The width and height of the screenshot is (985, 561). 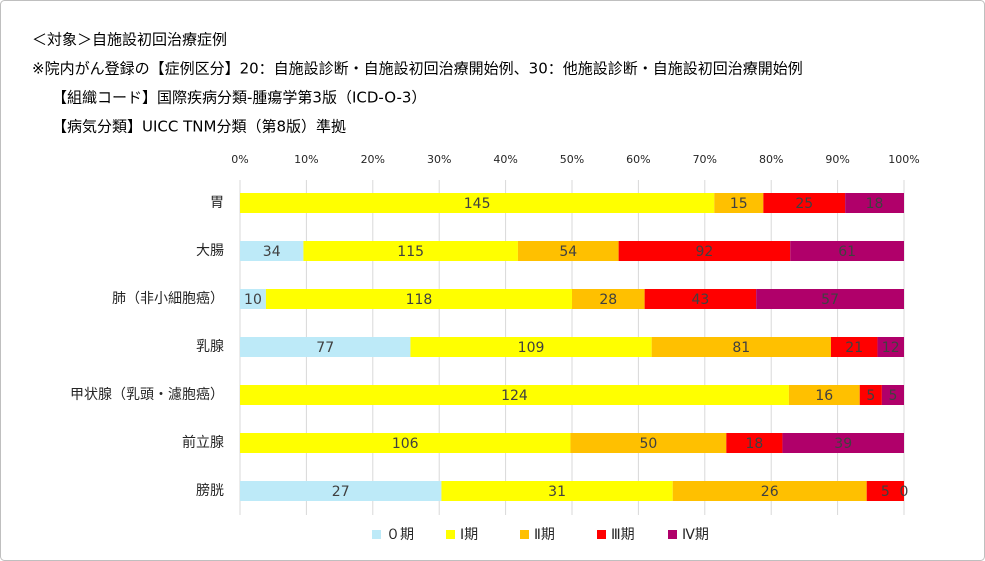 What do you see at coordinates (199, 127) in the screenshot?
I see `header-line: 【病気分類】UICC TNM分類（第8版）準拠` at bounding box center [199, 127].